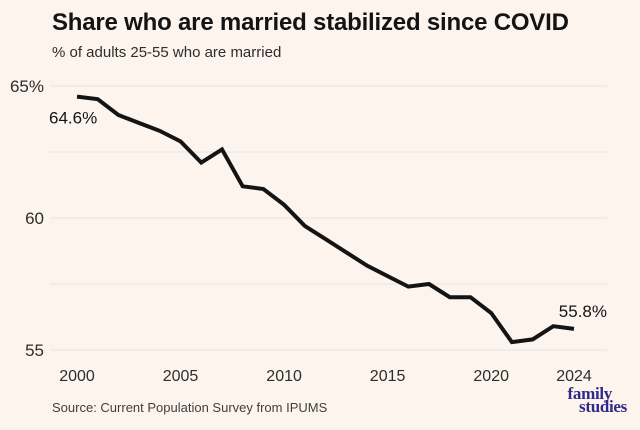 Image resolution: width=640 pixels, height=430 pixels. Describe the element at coordinates (491, 376) in the screenshot. I see `x-axis-label: 2020` at that location.